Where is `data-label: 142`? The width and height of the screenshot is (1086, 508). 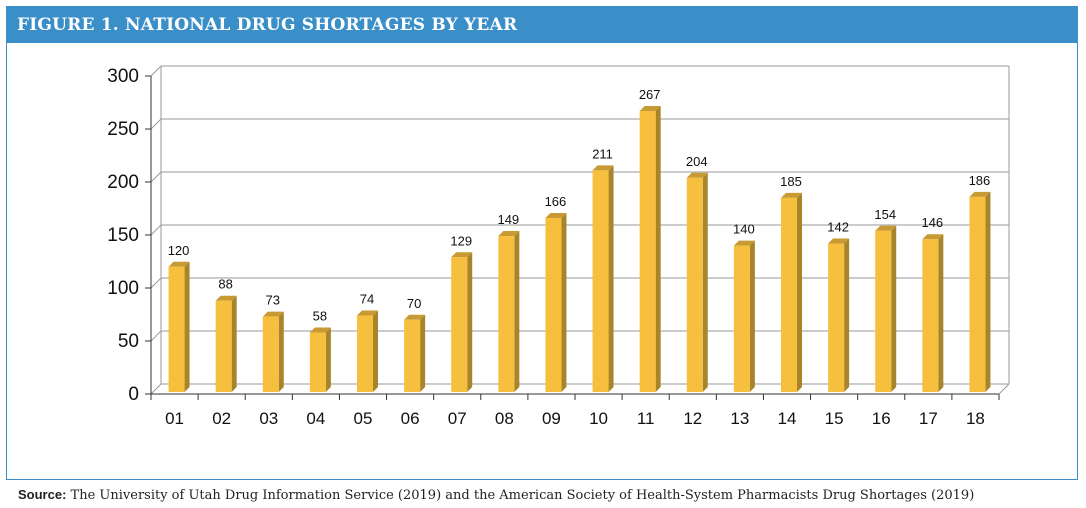
data-label: 142 is located at coordinates (838, 226).